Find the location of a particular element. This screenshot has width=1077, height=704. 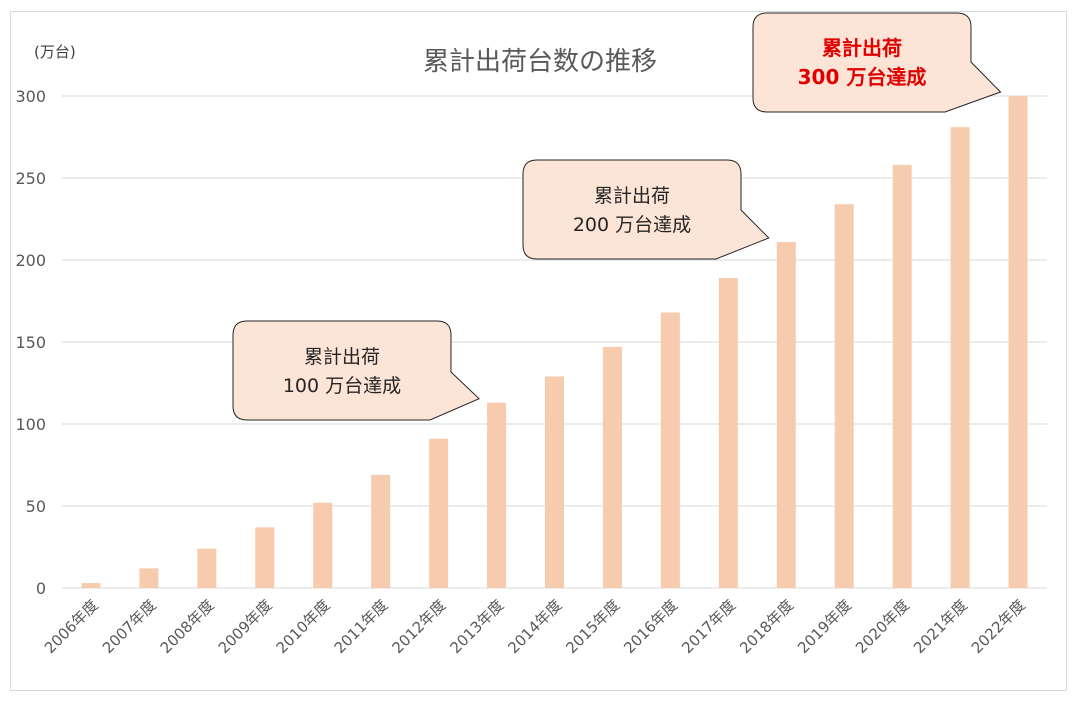

x-tick-label: 2020年度 is located at coordinates (882, 626).